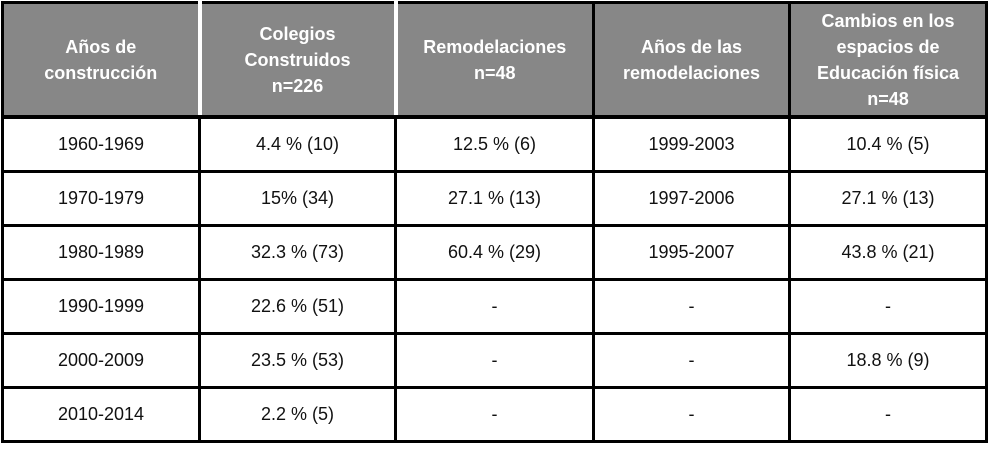 This screenshot has height=450, width=990. What do you see at coordinates (101, 414) in the screenshot?
I see `cell-periodo: 2010-2014` at bounding box center [101, 414].